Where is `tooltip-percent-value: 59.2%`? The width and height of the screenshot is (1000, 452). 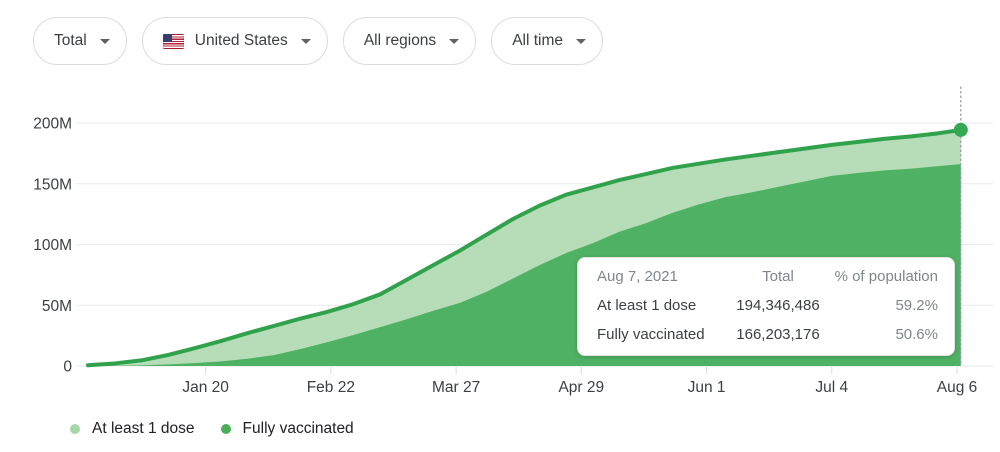
tooltip-percent-value: 59.2% is located at coordinates (916, 305).